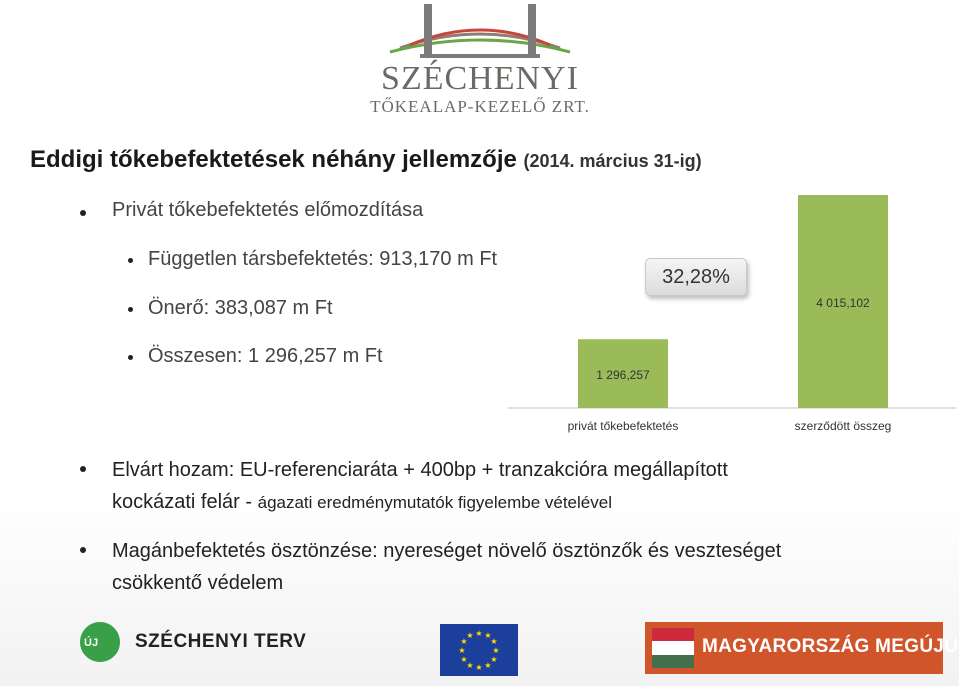  I want to click on bar-contracted-amount, so click(843, 301).